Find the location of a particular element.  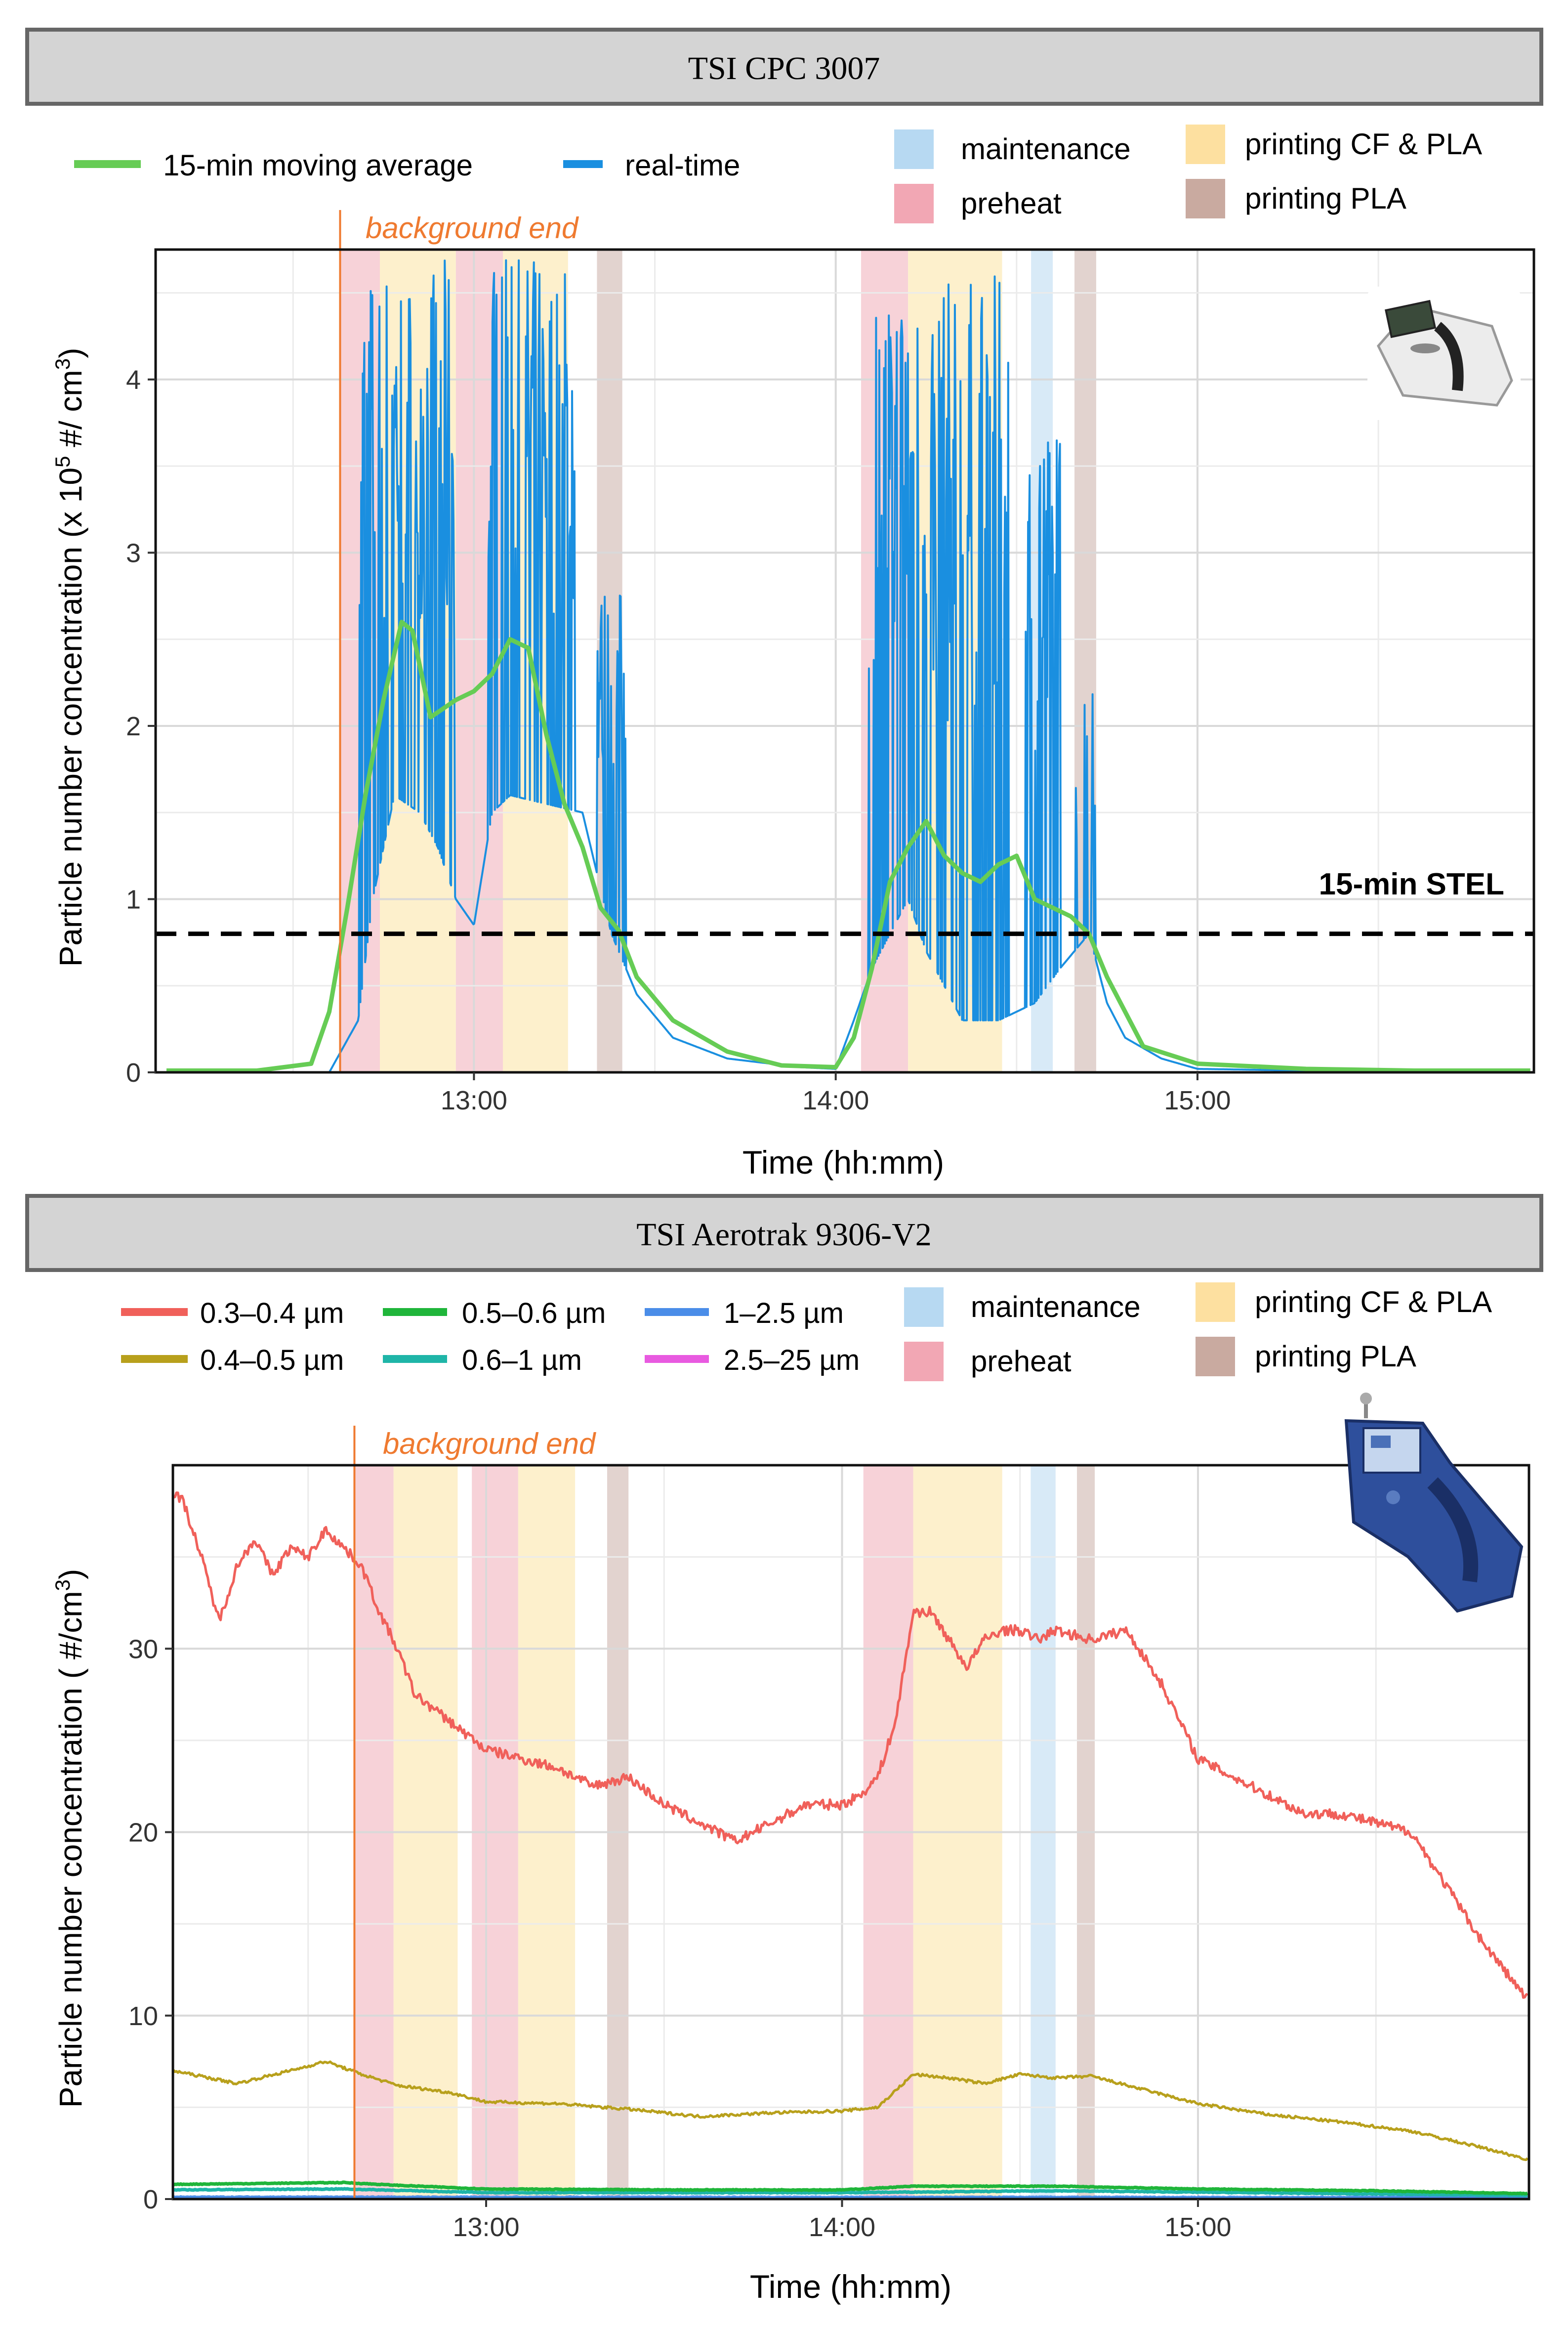

legend2-printing-pla-label: printing PLA is located at coordinates (1335, 1356).